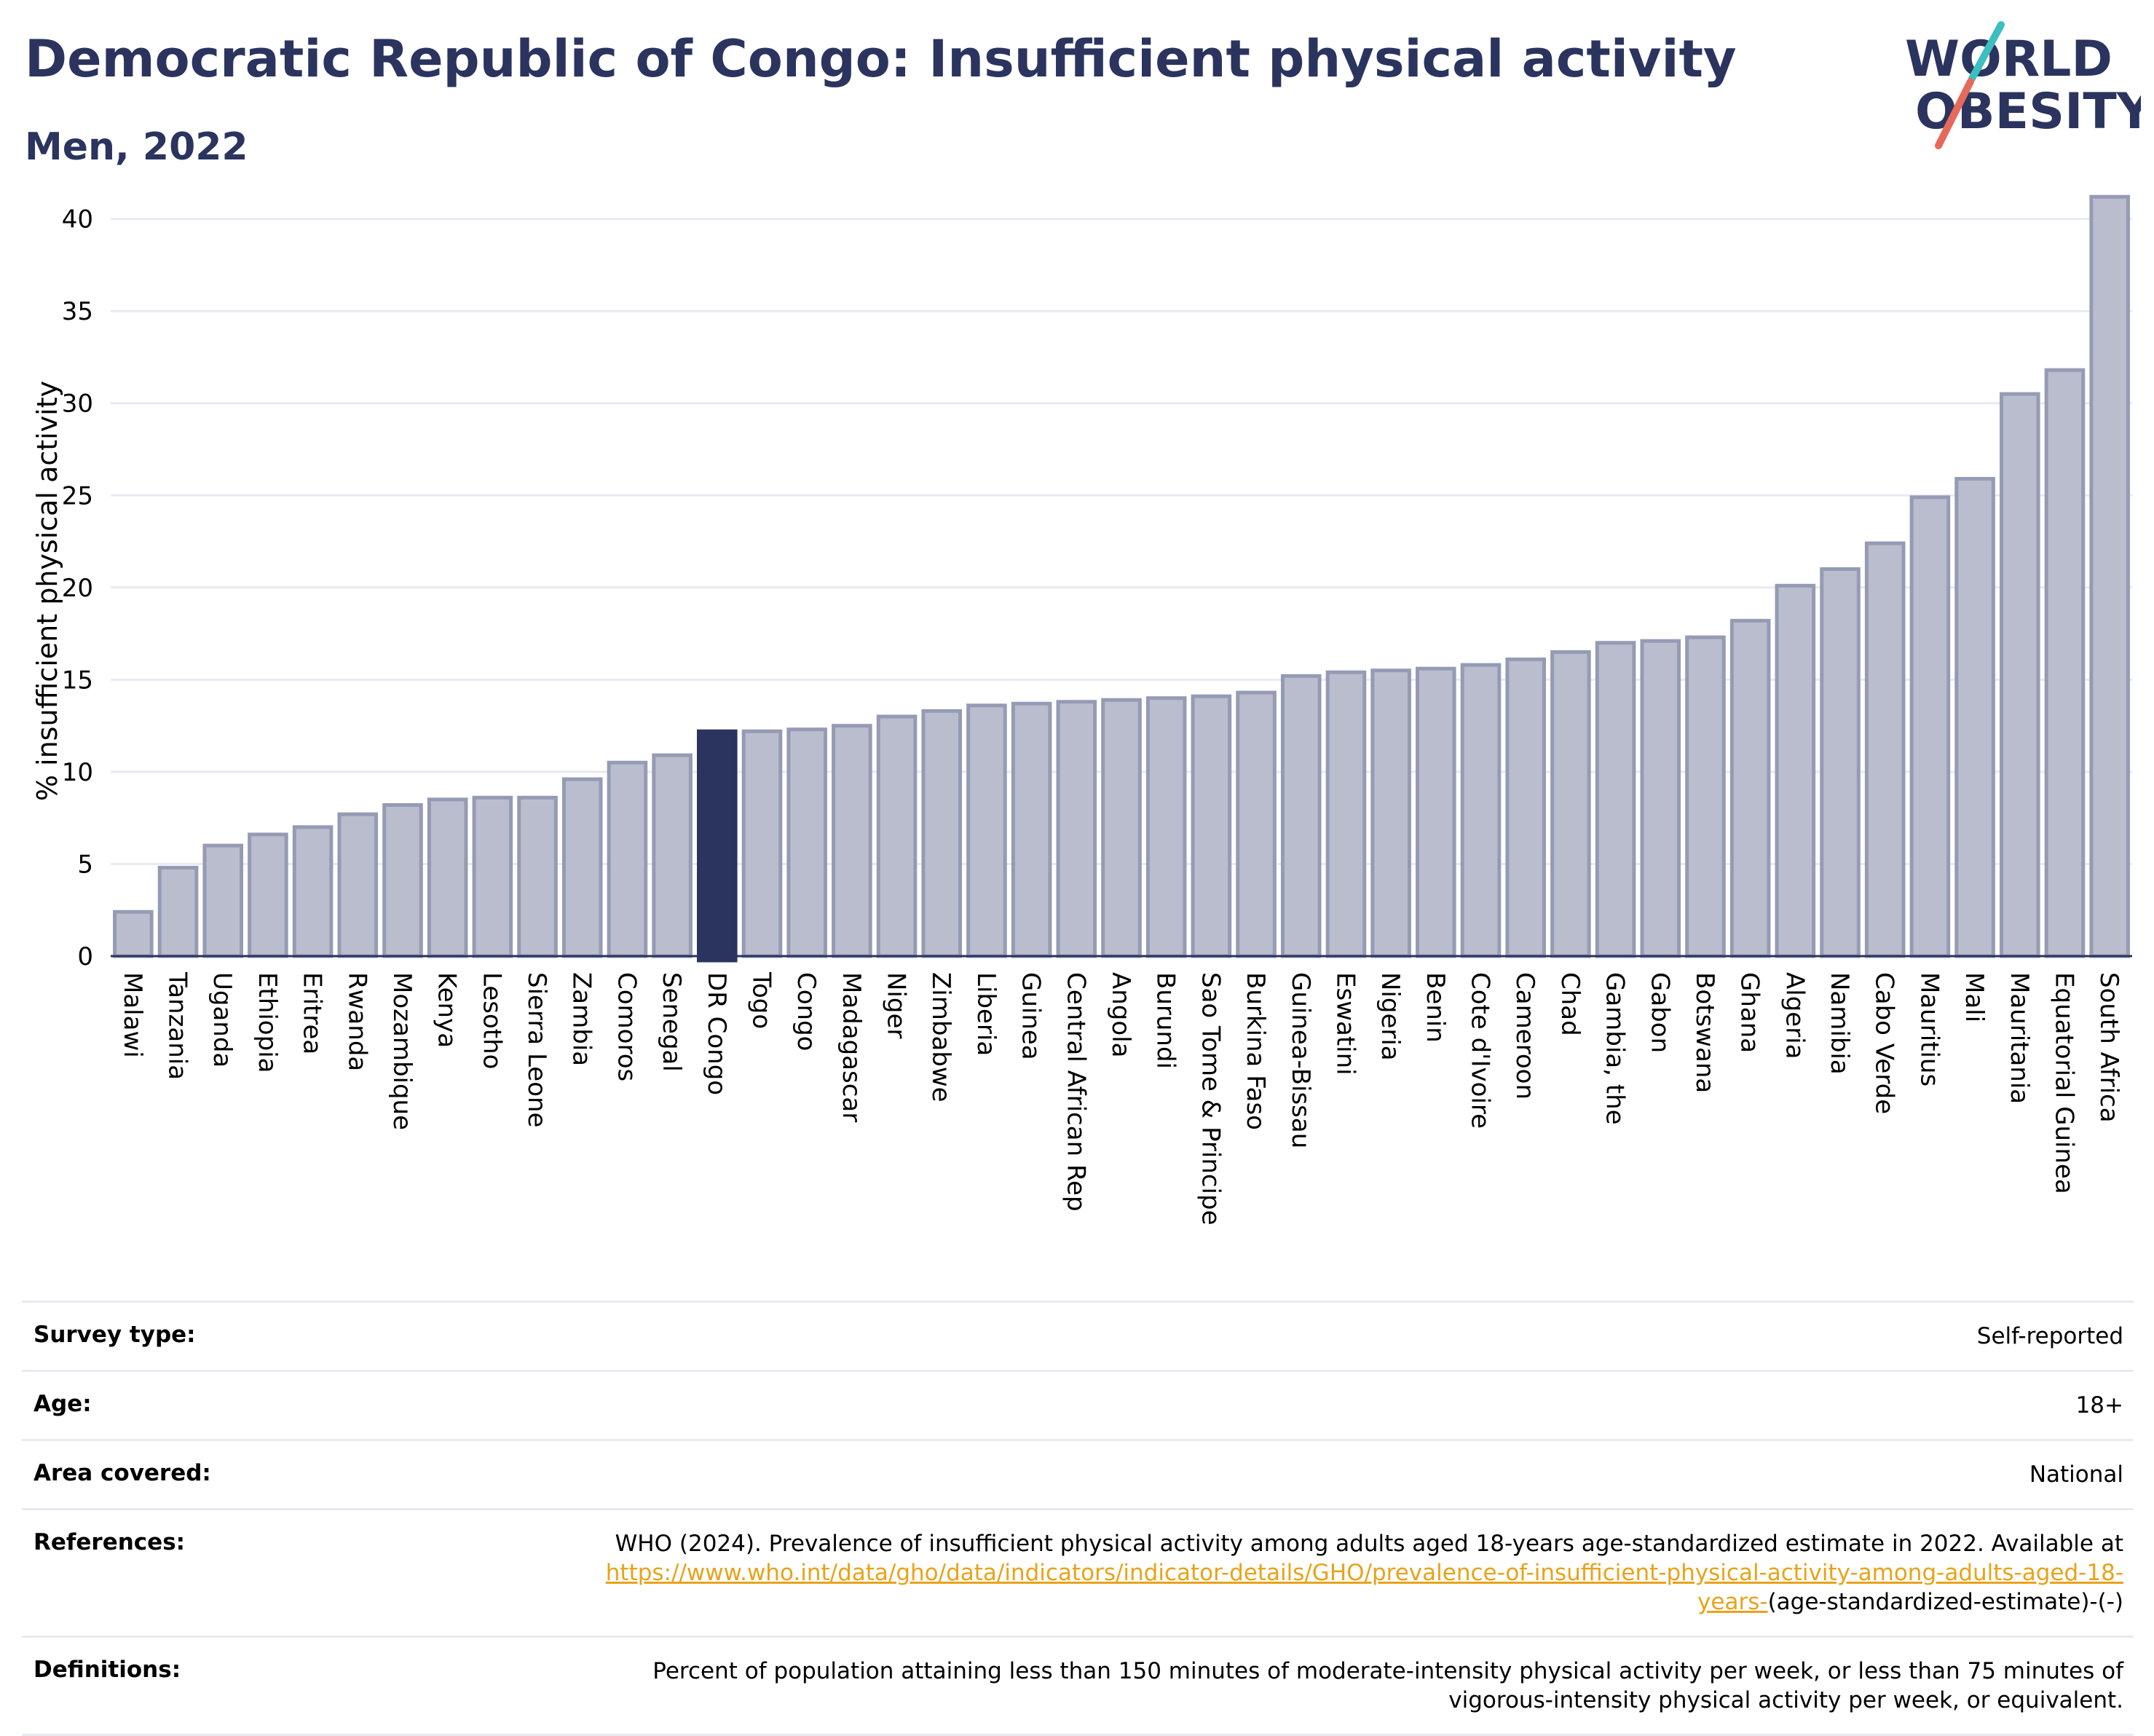 Image resolution: width=2154 pixels, height=1736 pixels. I want to click on x-tick-label: Eswatini, so click(1345, 1024).